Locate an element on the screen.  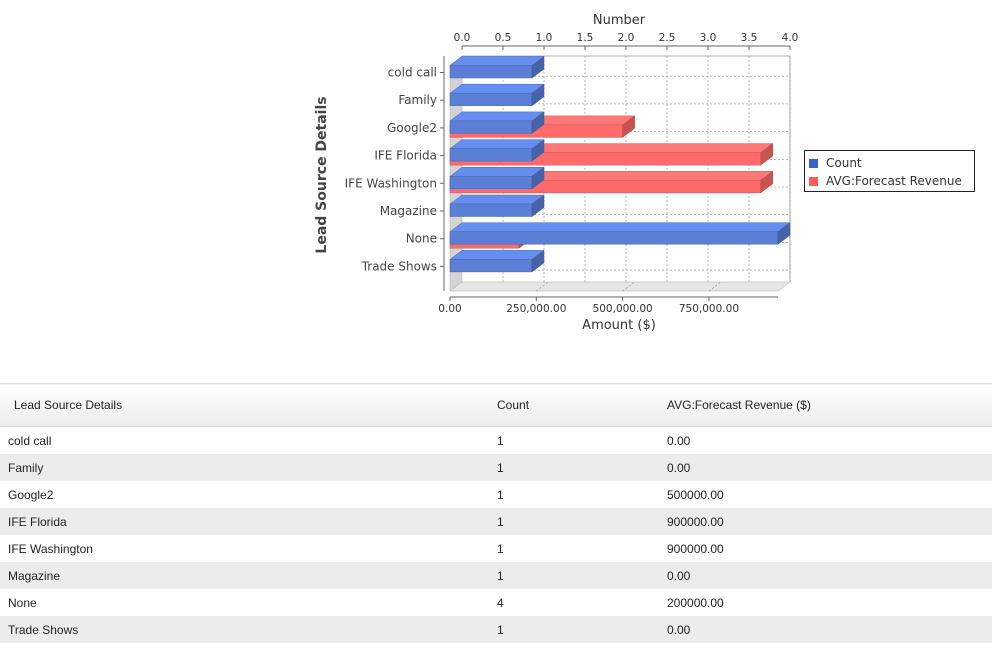
category-label: IFE Florida is located at coordinates (405, 156).